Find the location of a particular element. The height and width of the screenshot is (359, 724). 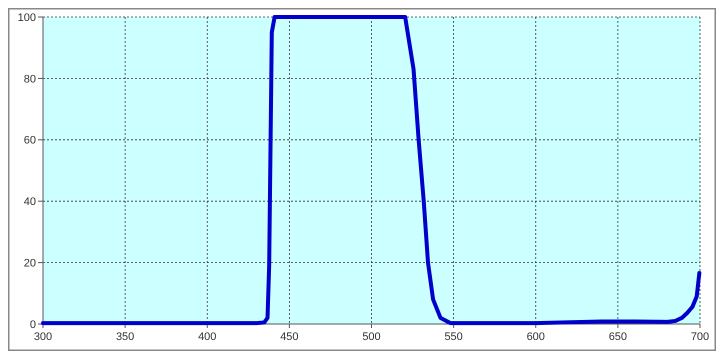

x-tick-label: 550 is located at coordinates (453, 337).